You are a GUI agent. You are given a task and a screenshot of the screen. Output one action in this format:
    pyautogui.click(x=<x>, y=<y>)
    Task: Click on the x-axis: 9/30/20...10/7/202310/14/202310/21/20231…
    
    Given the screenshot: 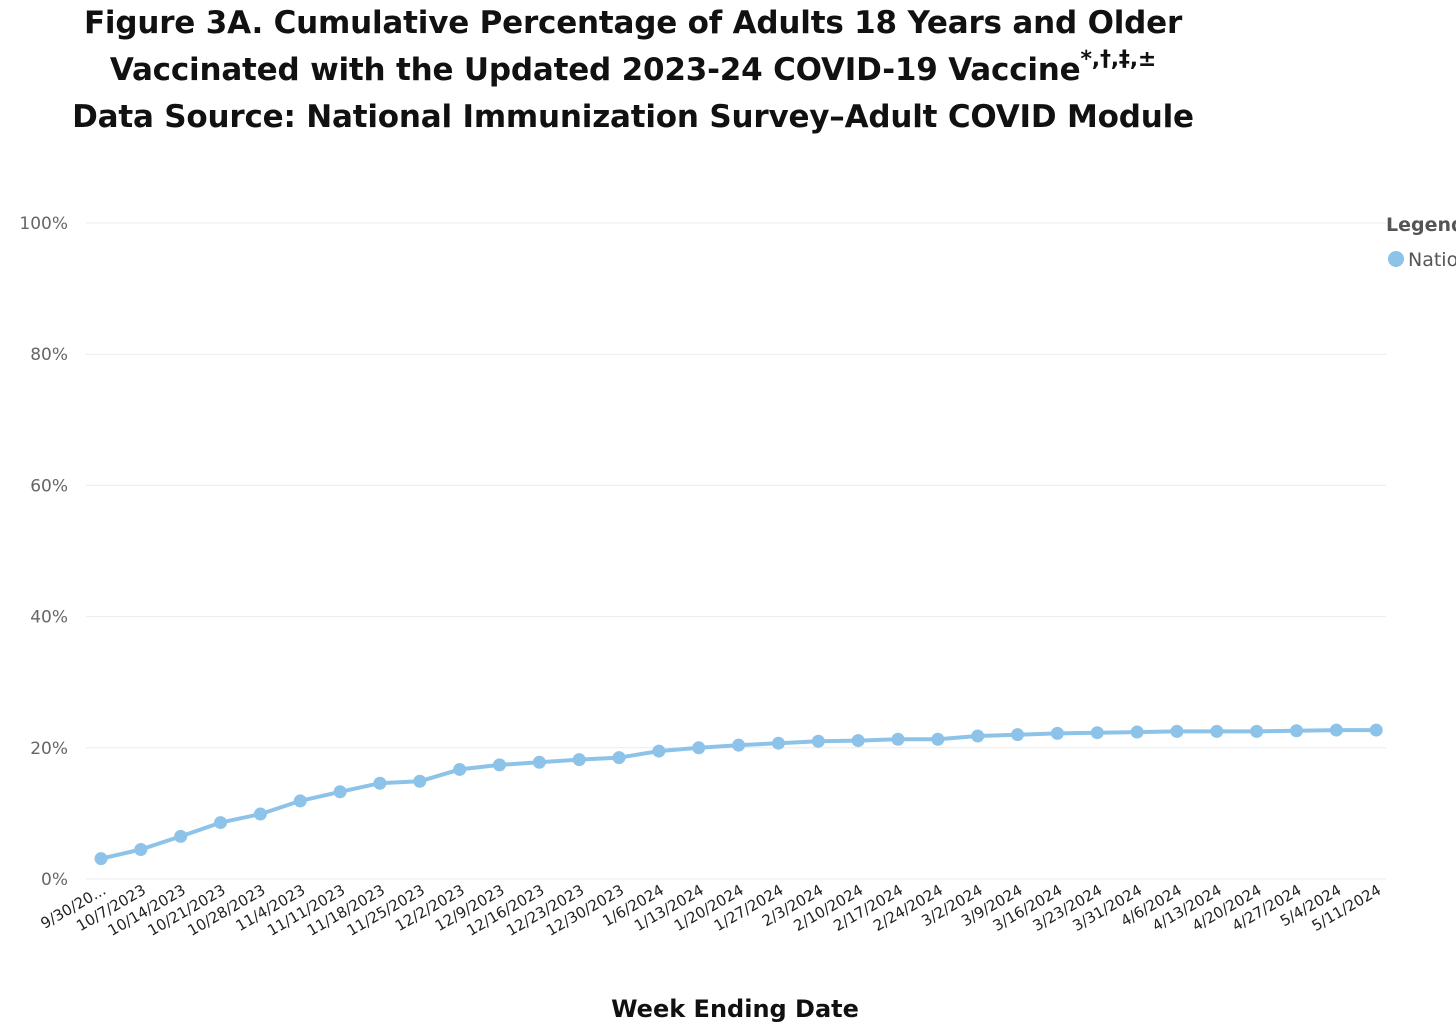 What is the action you would take?
    pyautogui.click(x=711, y=910)
    